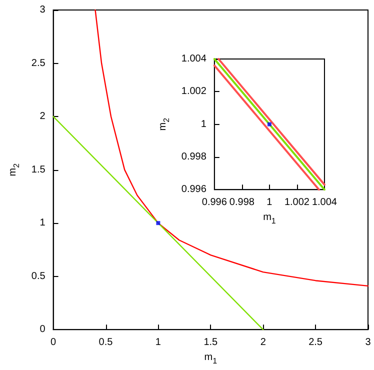 This screenshot has height=370, width=374. I want to click on y-tick-label: 2.5, so click(38, 63).